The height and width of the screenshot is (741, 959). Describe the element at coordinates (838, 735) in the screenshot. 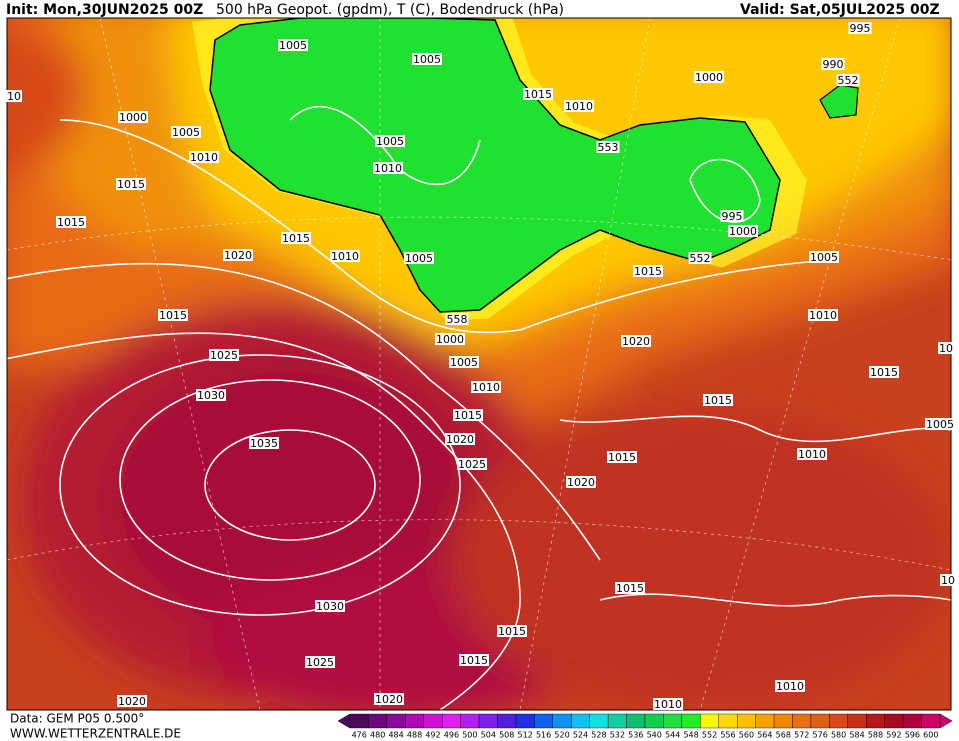

I see `colorbar-label: 580` at that location.